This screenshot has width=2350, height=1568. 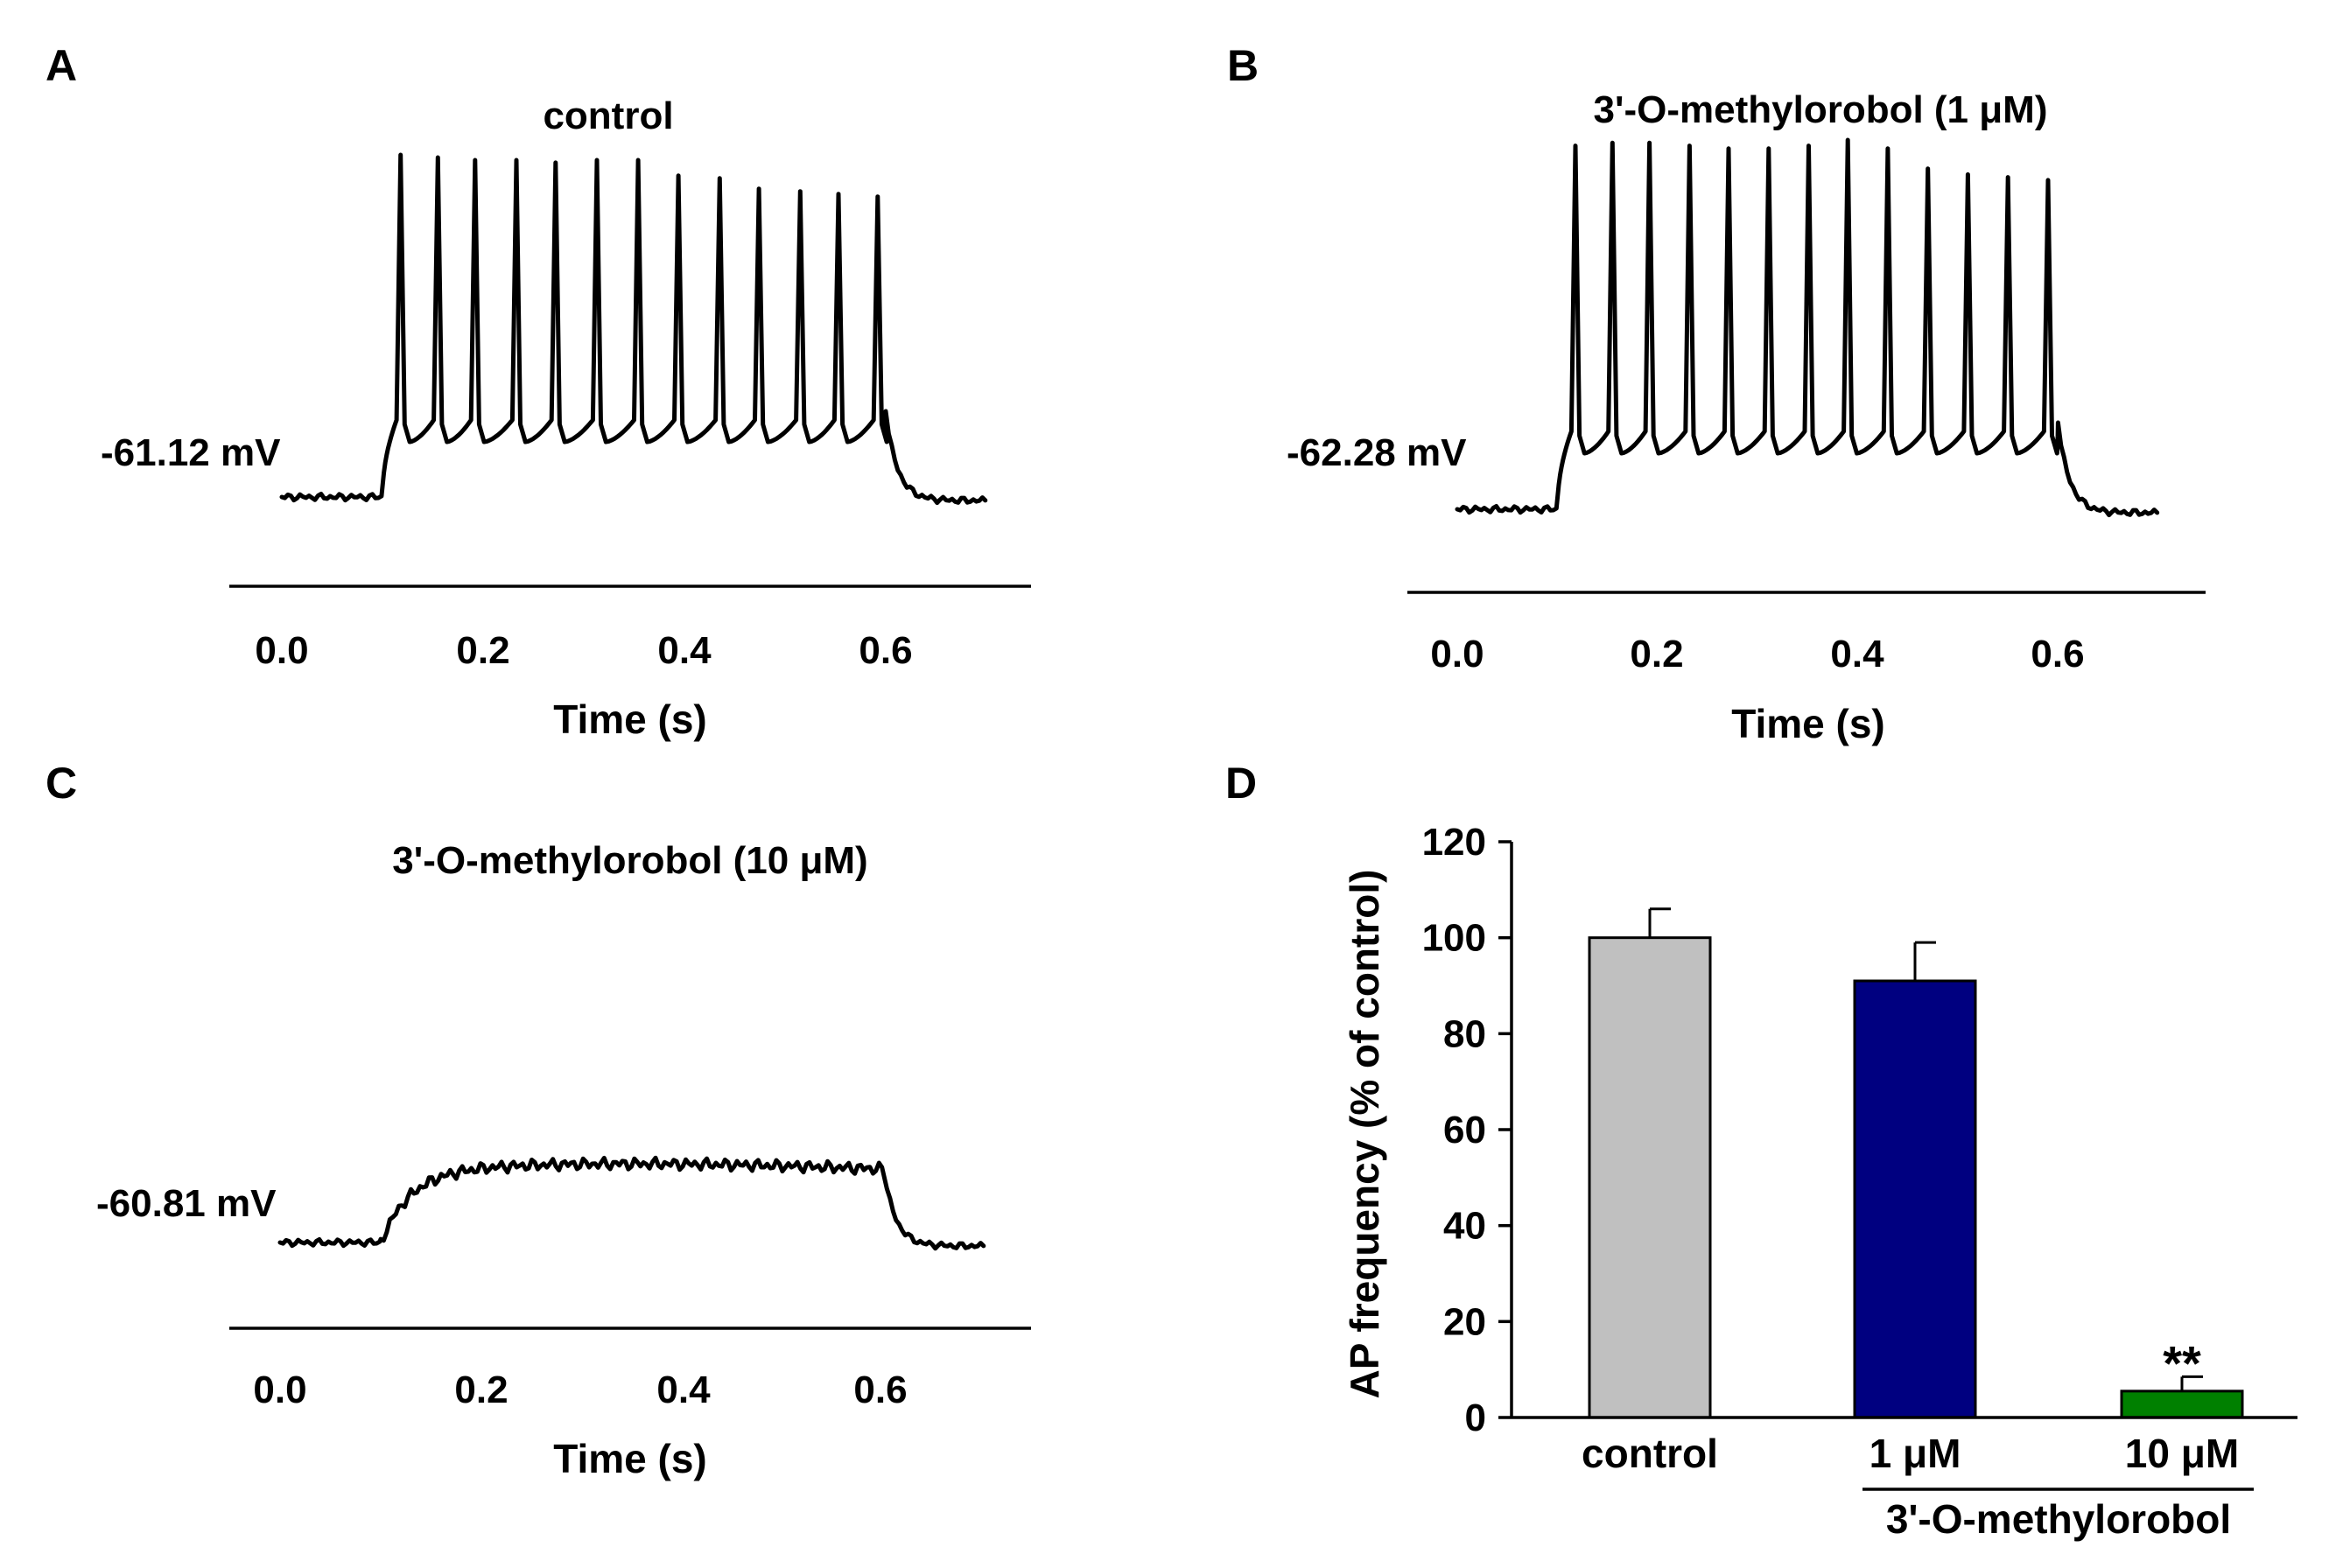 What do you see at coordinates (186, 1203) in the screenshot?
I see `panel-c-resting-potential: -60.81 mV` at bounding box center [186, 1203].